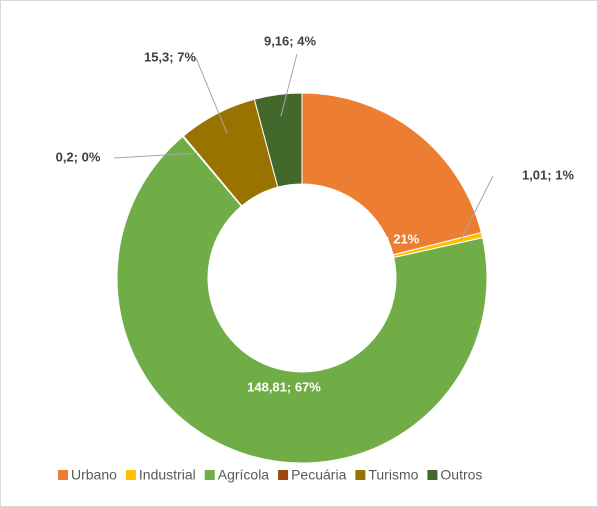 The height and width of the screenshot is (507, 598). Describe the element at coordinates (290, 40) in the screenshot. I see `data-label: 9,16; 4%` at that location.